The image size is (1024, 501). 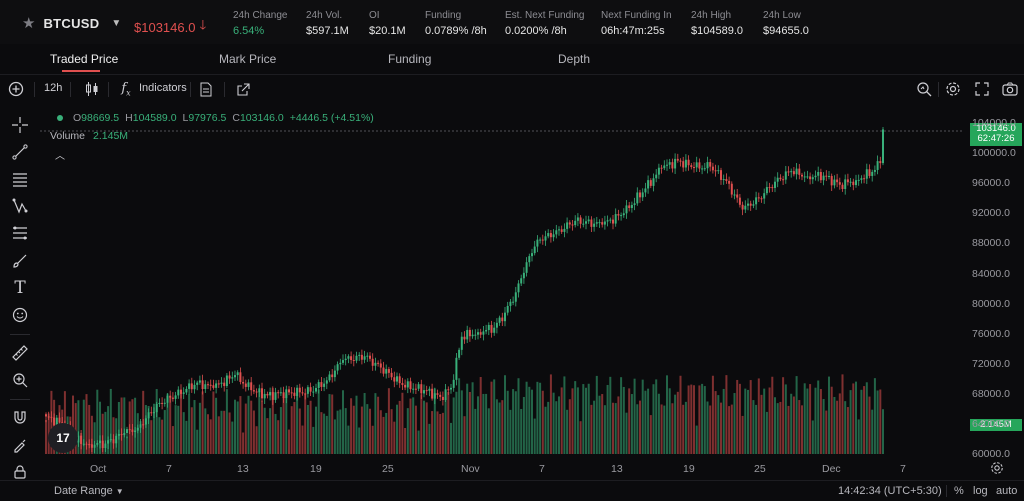 What do you see at coordinates (71, 23) in the screenshot?
I see `symbol-selector: ★ BTCUSD ▼` at bounding box center [71, 23].